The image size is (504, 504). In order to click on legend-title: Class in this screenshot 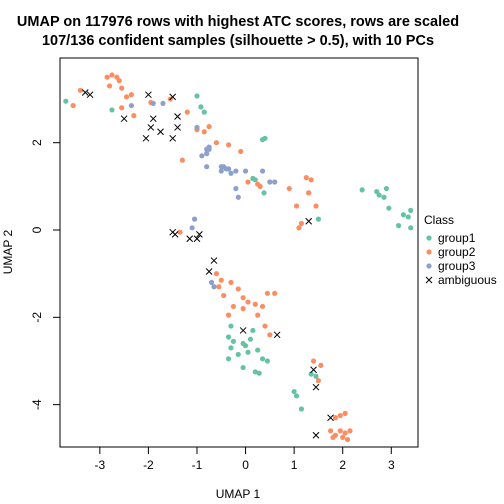, I will do `click(439, 220)`.